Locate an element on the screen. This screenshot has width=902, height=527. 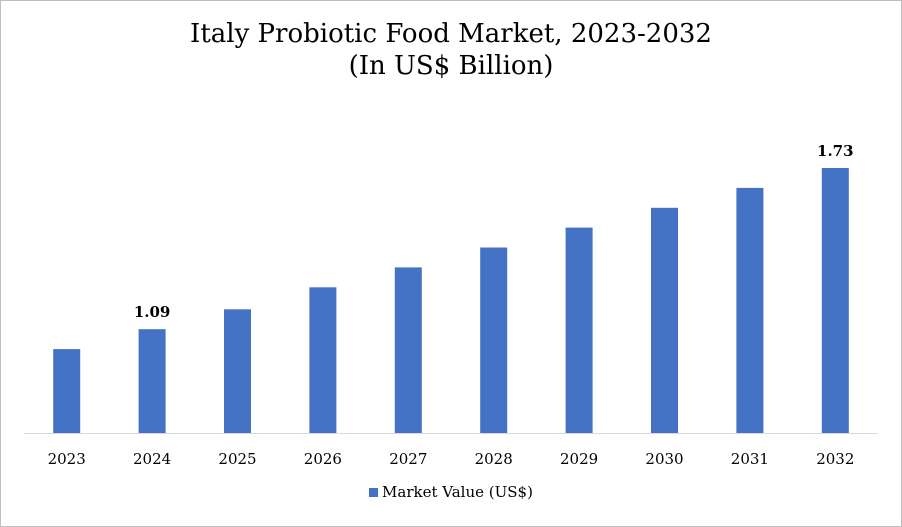
x-tick-label-2025: 2025 is located at coordinates (237, 459).